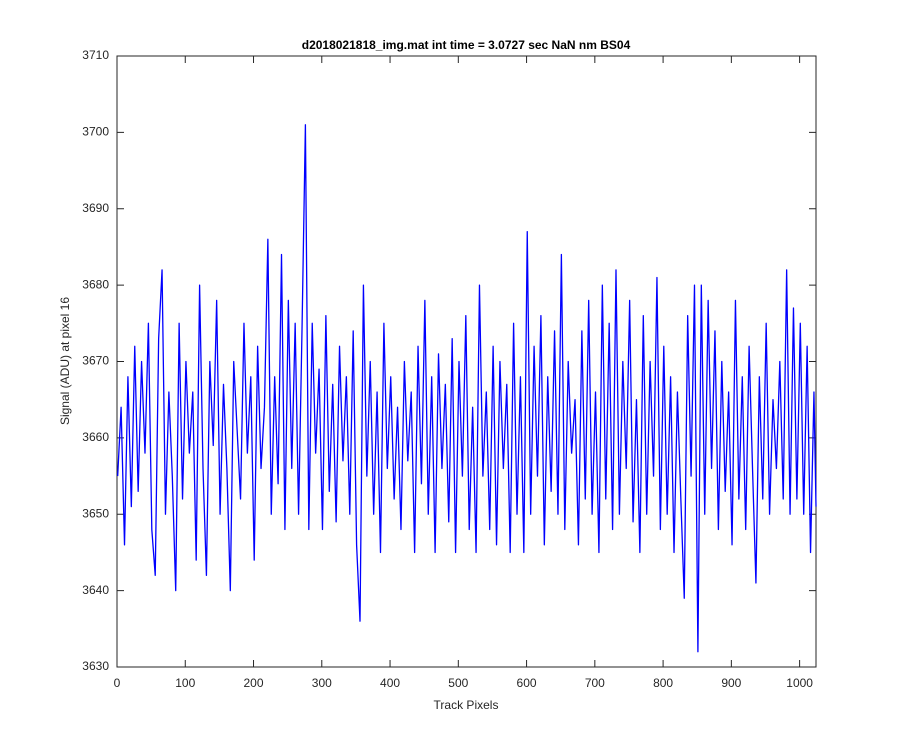 The width and height of the screenshot is (900, 750). Describe the element at coordinates (595, 683) in the screenshot. I see `x-tick-label: 700` at that location.